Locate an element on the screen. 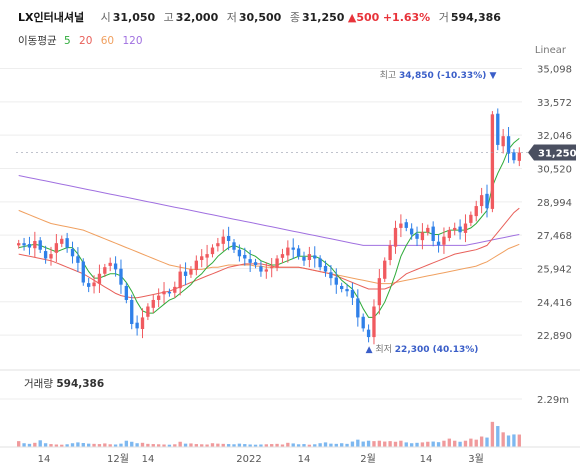 This screenshot has width=580, height=468. x-tick-label: 3월 is located at coordinates (476, 459).